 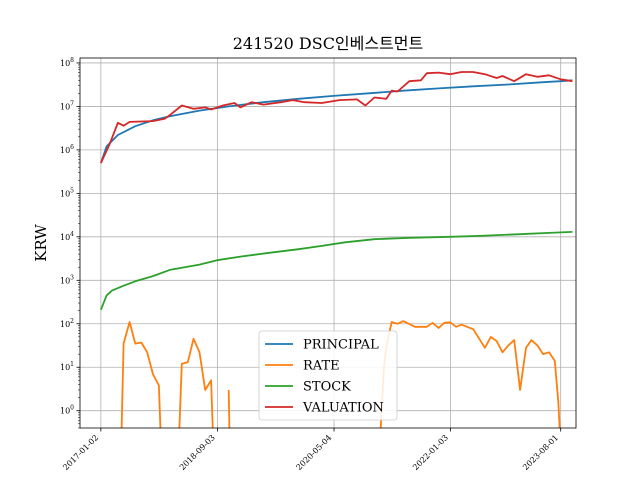 What do you see at coordinates (67, 105) in the screenshot?
I see `y-tick-label: 10⁷` at bounding box center [67, 105].